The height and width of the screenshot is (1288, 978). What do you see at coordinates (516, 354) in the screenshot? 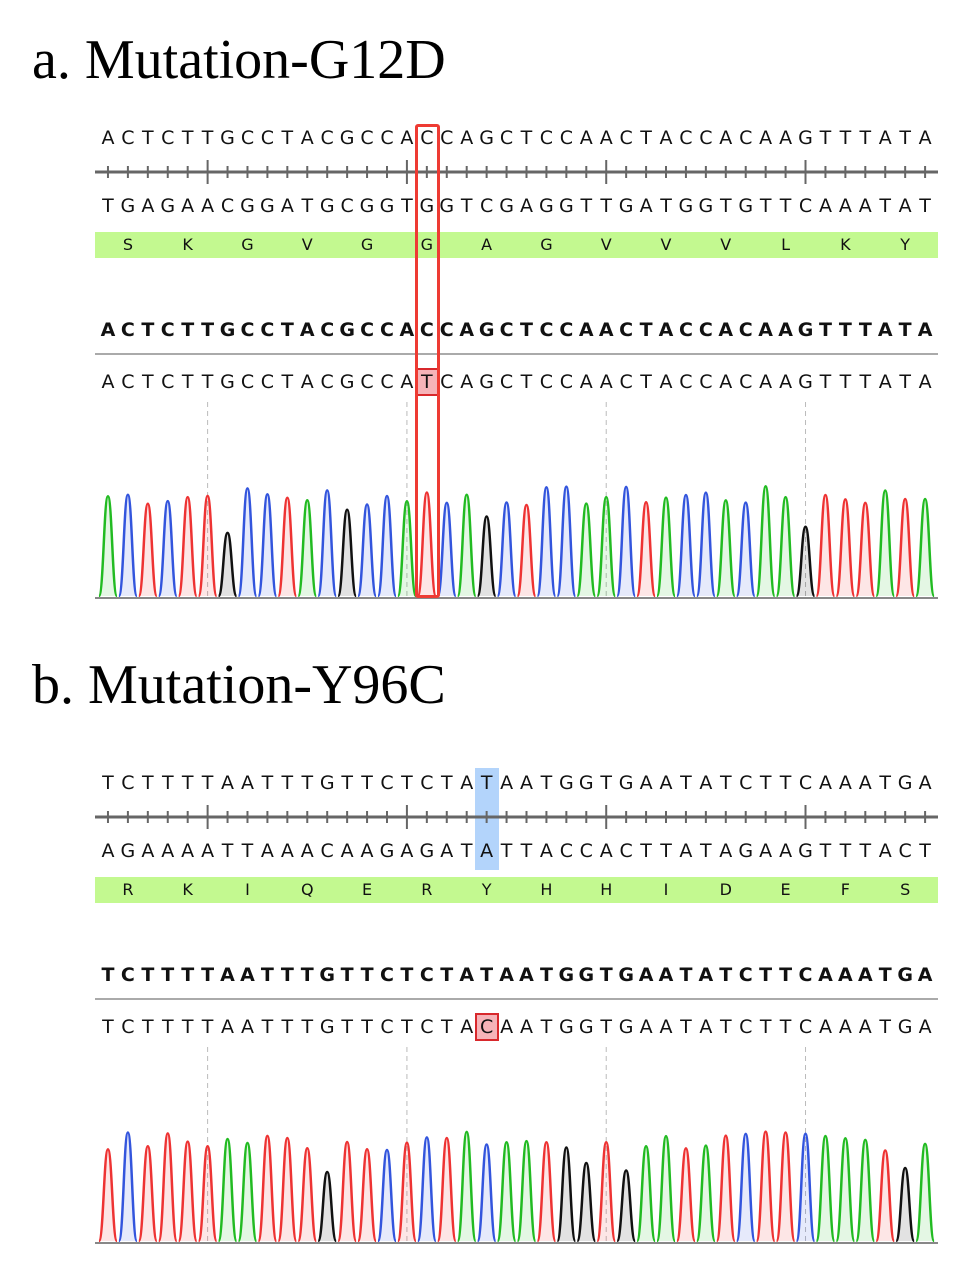
I see `separator` at bounding box center [516, 354].